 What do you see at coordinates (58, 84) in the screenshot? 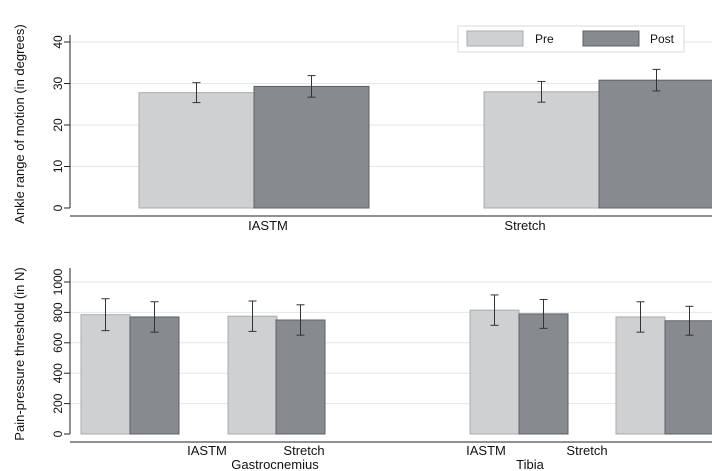
I see `rom-y-tick-label: 30` at bounding box center [58, 84].